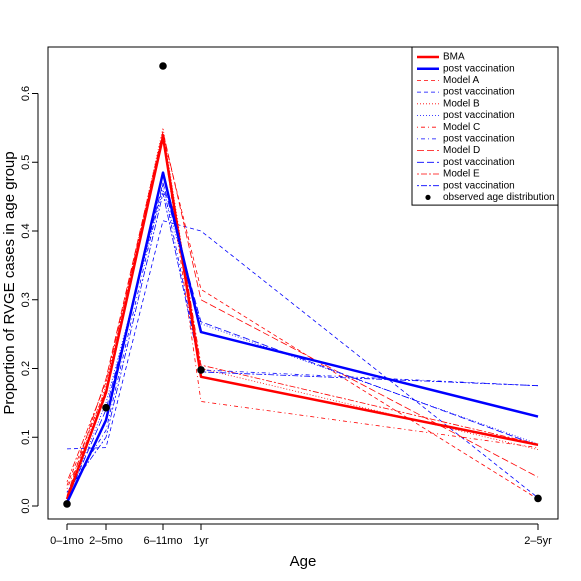 The width and height of the screenshot is (581, 581). I want to click on x-axis: 0–1mo 2–5mo 6–11mo 1yr 2–5yr, so click(301, 535).